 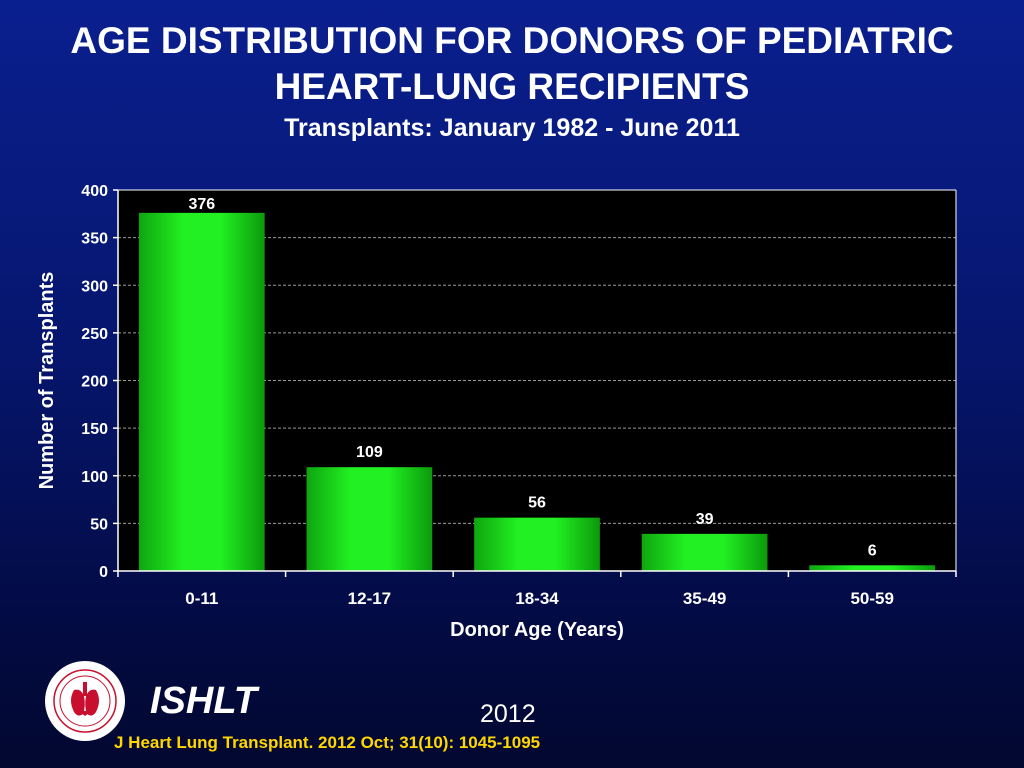 What do you see at coordinates (94, 477) in the screenshot?
I see `y-tick-label: 100` at bounding box center [94, 477].